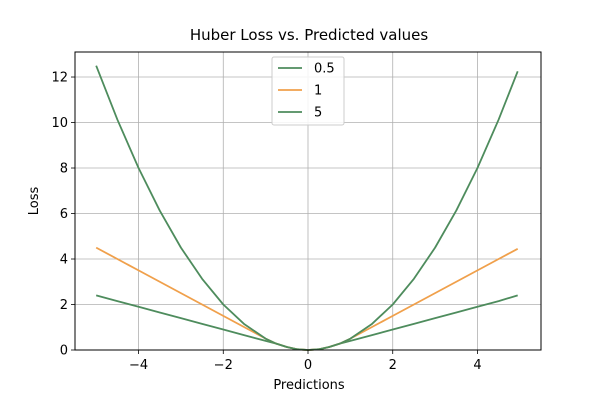  Describe the element at coordinates (64, 351) in the screenshot. I see `y-tick-label: 0` at that location.